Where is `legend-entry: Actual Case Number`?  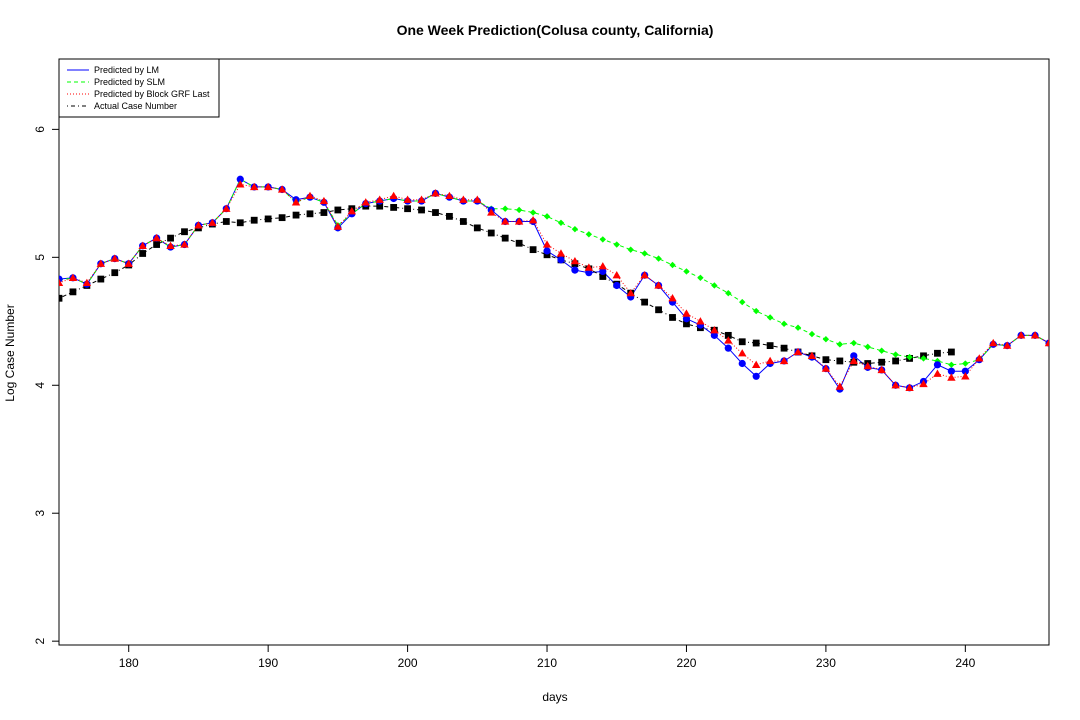
legend-entry: Actual Case Number is located at coordinates (135, 106).